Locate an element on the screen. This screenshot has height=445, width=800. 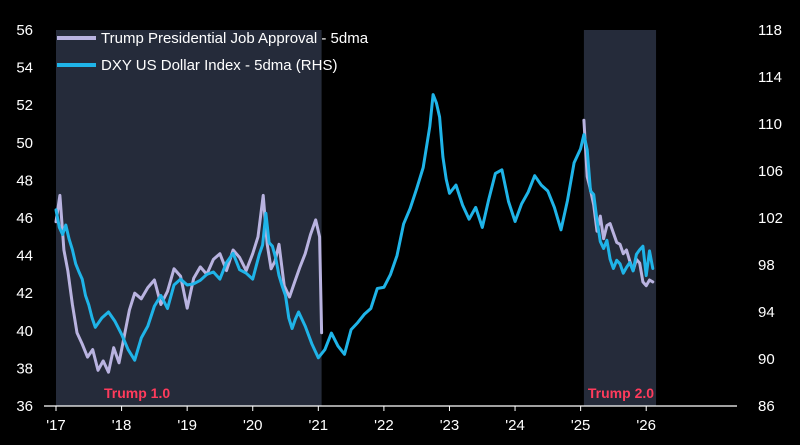
x-tick-label: '22 is located at coordinates (384, 425).